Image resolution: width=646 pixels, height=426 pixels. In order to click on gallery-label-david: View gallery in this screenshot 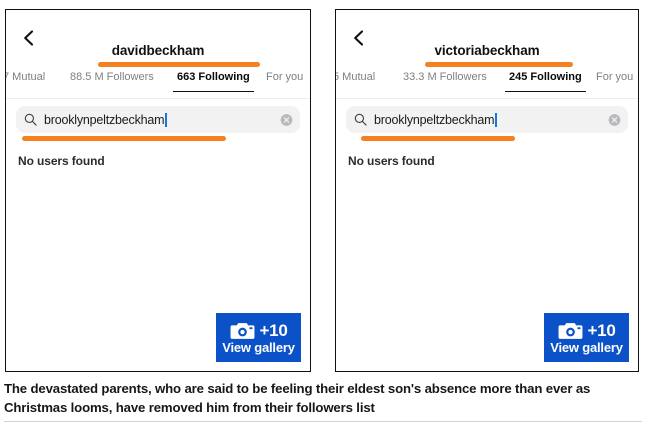, I will do `click(258, 347)`.